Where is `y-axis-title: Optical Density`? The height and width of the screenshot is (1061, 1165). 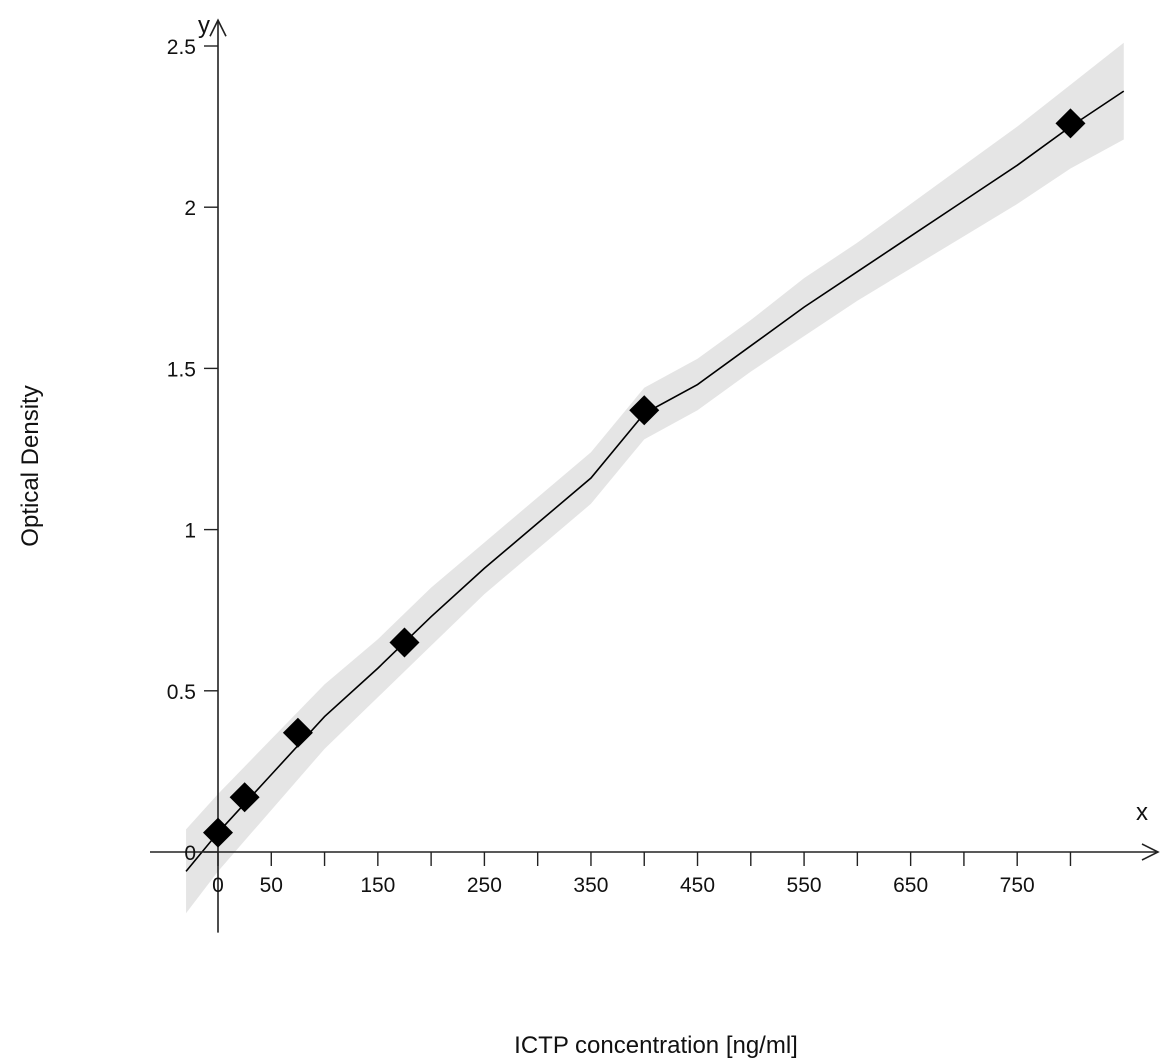 y-axis-title: Optical Density is located at coordinates (30, 465).